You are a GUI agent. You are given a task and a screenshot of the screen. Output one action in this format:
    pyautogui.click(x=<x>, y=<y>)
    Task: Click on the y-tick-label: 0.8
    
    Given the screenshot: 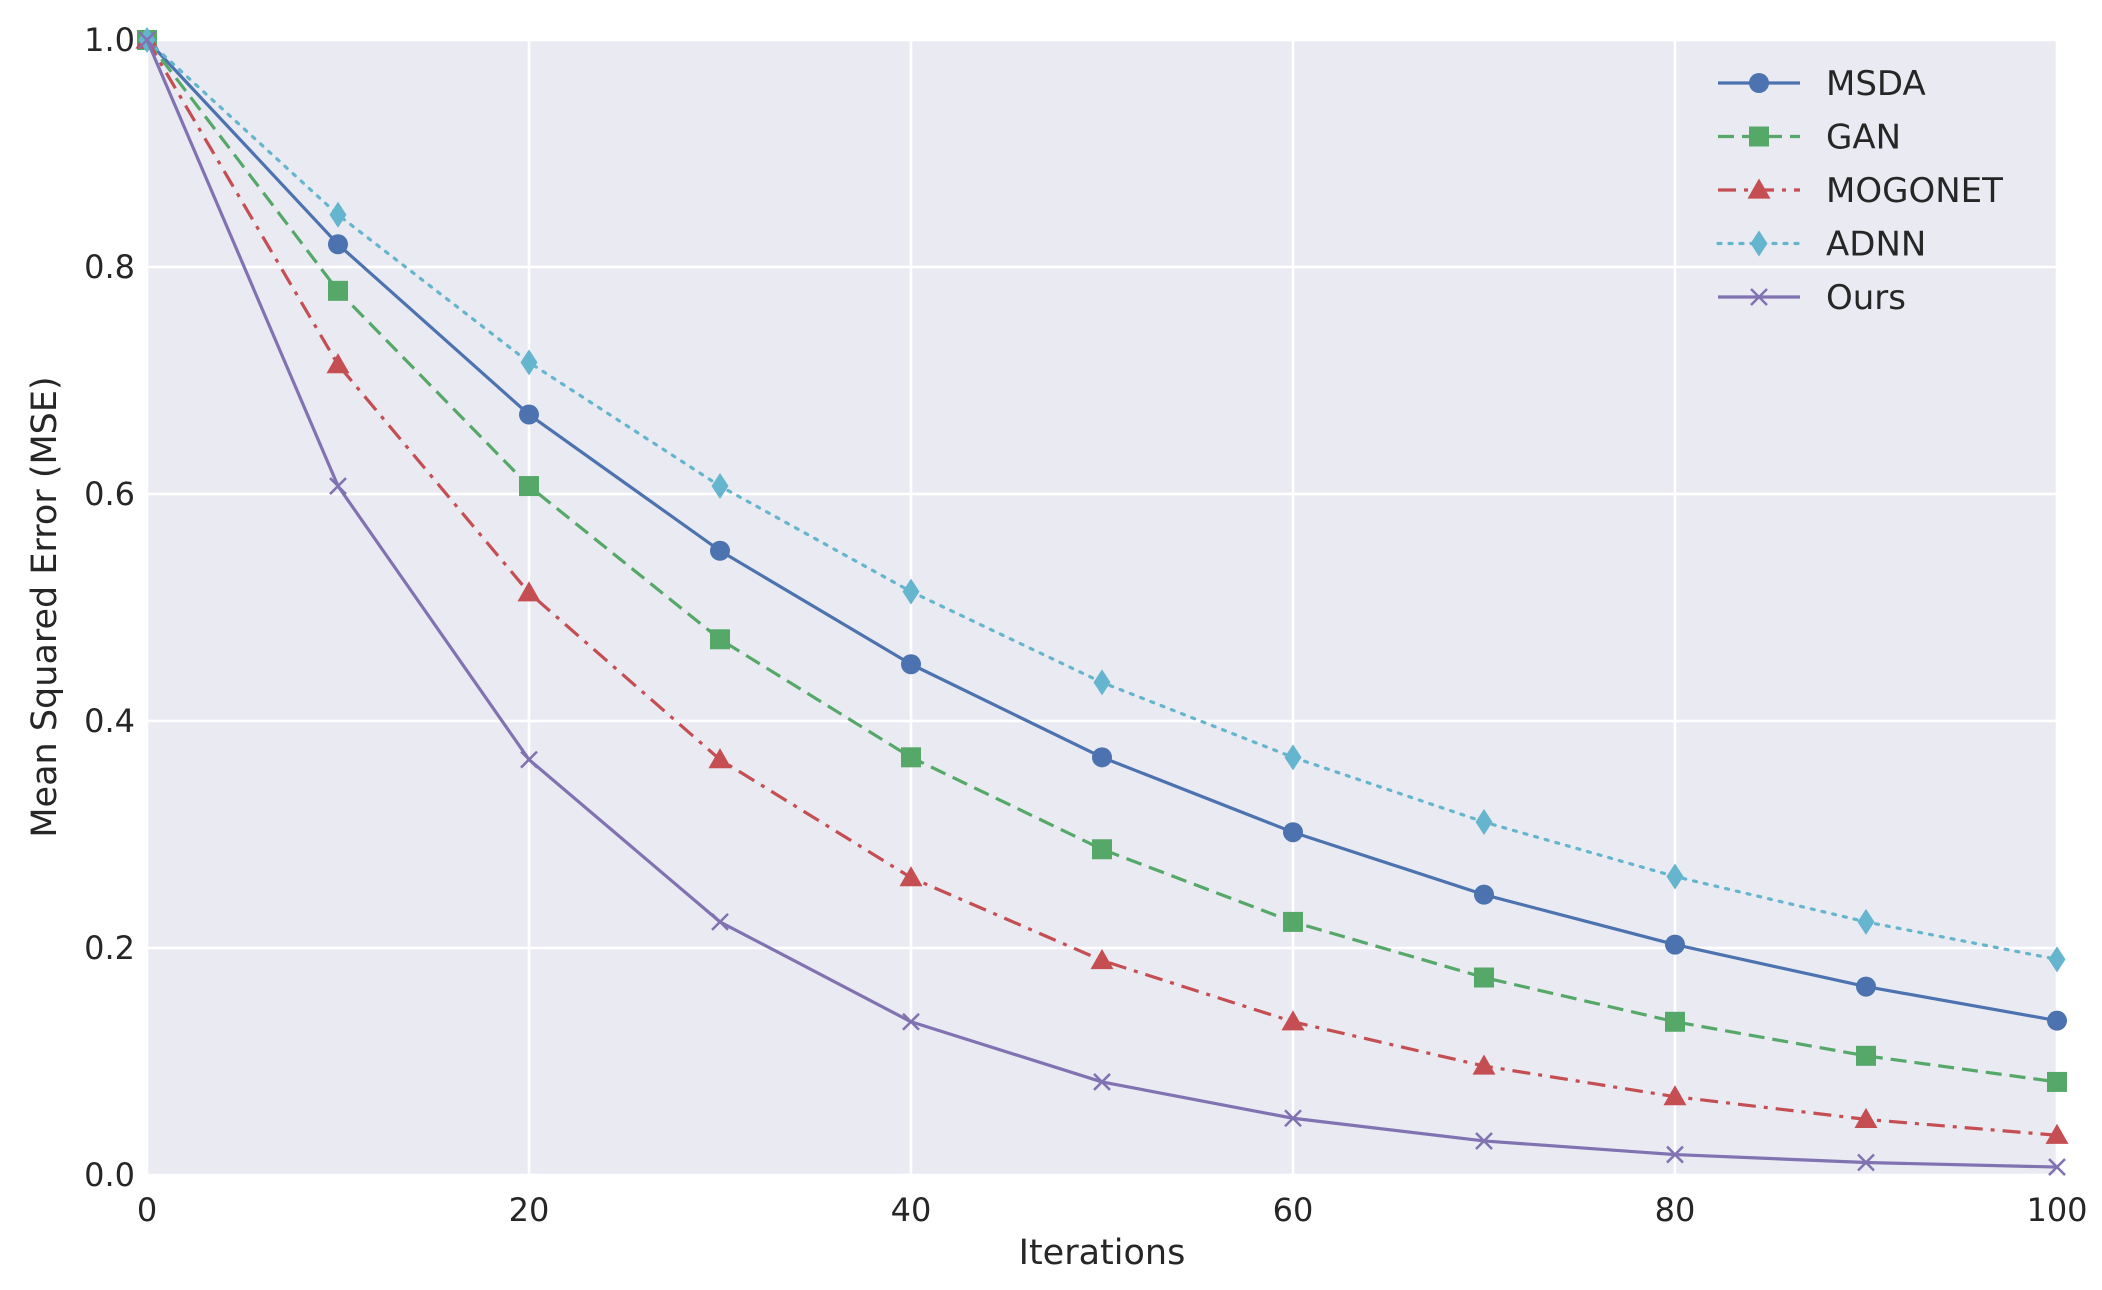 What is the action you would take?
    pyautogui.click(x=109, y=267)
    